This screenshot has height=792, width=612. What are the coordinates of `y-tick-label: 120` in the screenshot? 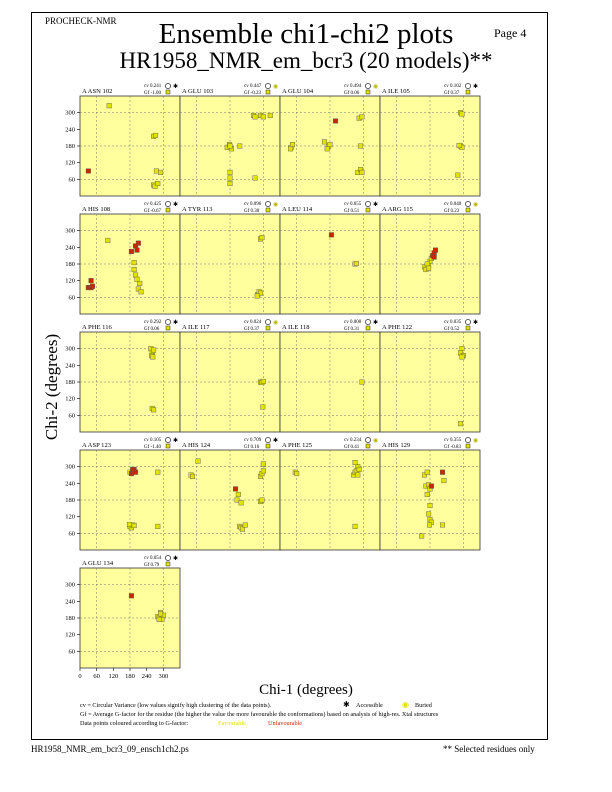 It's located at (70, 517).